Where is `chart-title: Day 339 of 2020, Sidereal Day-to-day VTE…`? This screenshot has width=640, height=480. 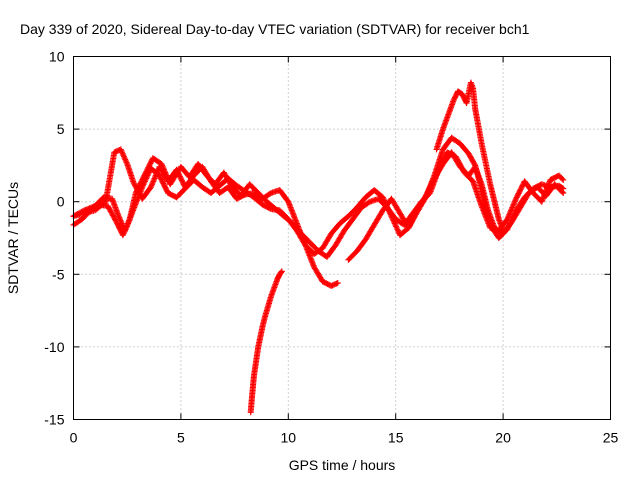 chart-title: Day 339 of 2020, Sidereal Day-to-day VTE… is located at coordinates (275, 29).